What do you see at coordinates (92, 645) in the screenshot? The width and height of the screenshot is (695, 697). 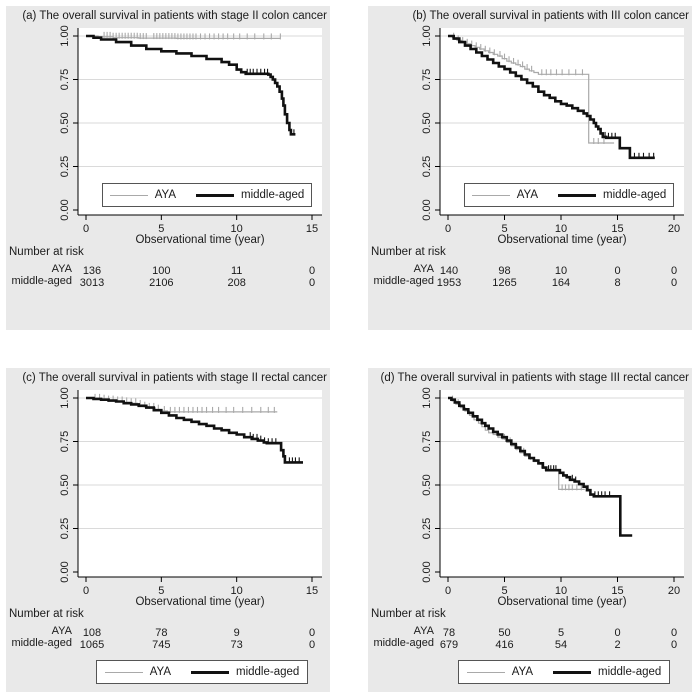 I see `risk-count: 1065` at bounding box center [92, 645].